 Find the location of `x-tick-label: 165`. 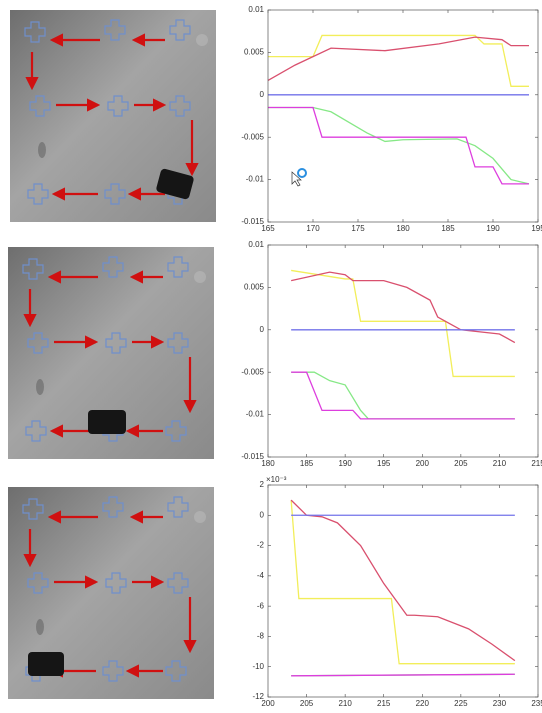

x-tick-label: 165 is located at coordinates (268, 228).